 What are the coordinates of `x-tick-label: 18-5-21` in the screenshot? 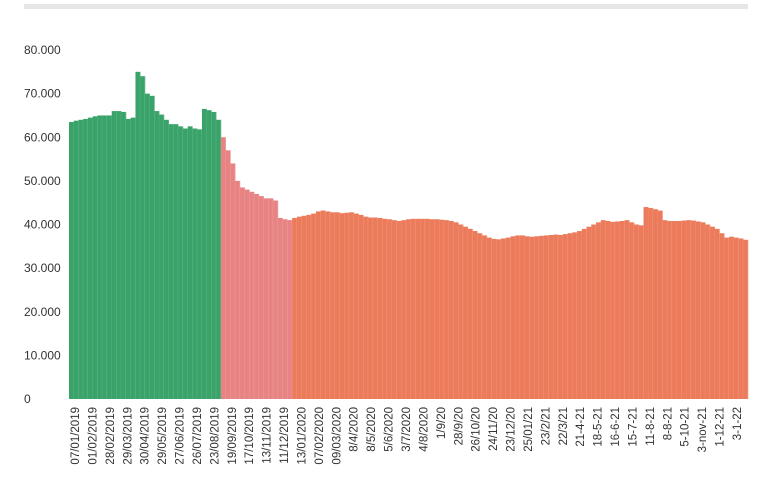 It's located at (599, 427).